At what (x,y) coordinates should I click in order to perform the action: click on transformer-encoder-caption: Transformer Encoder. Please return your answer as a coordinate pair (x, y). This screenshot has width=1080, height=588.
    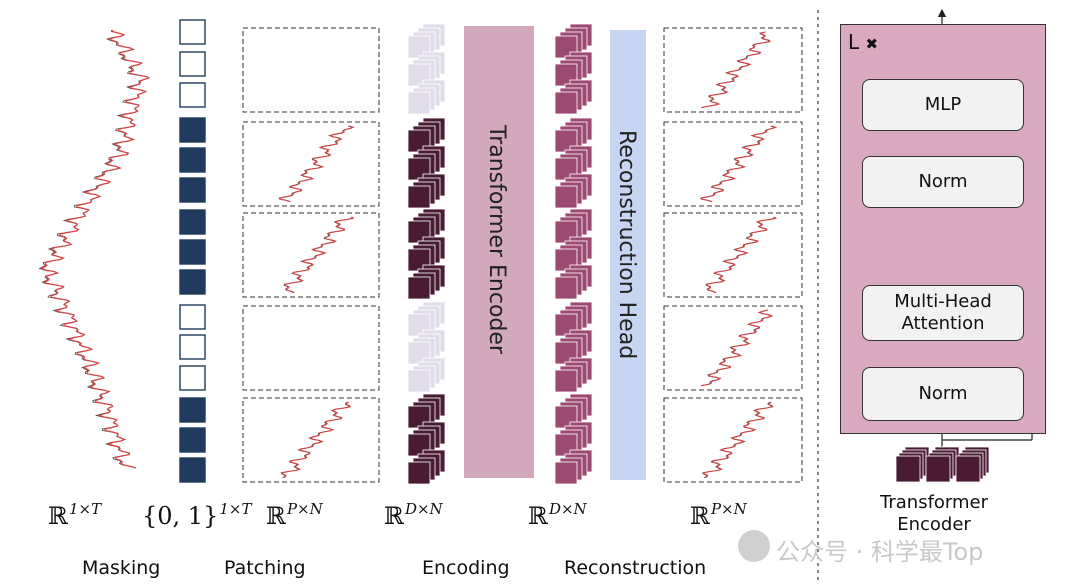
    Looking at the image, I should click on (934, 513).